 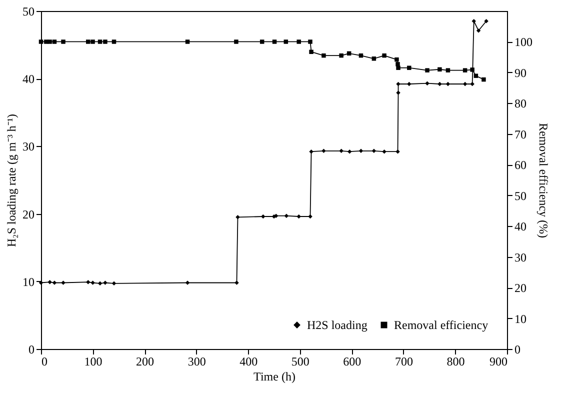 I want to click on y2-tick-label: 10, so click(x=520, y=319).